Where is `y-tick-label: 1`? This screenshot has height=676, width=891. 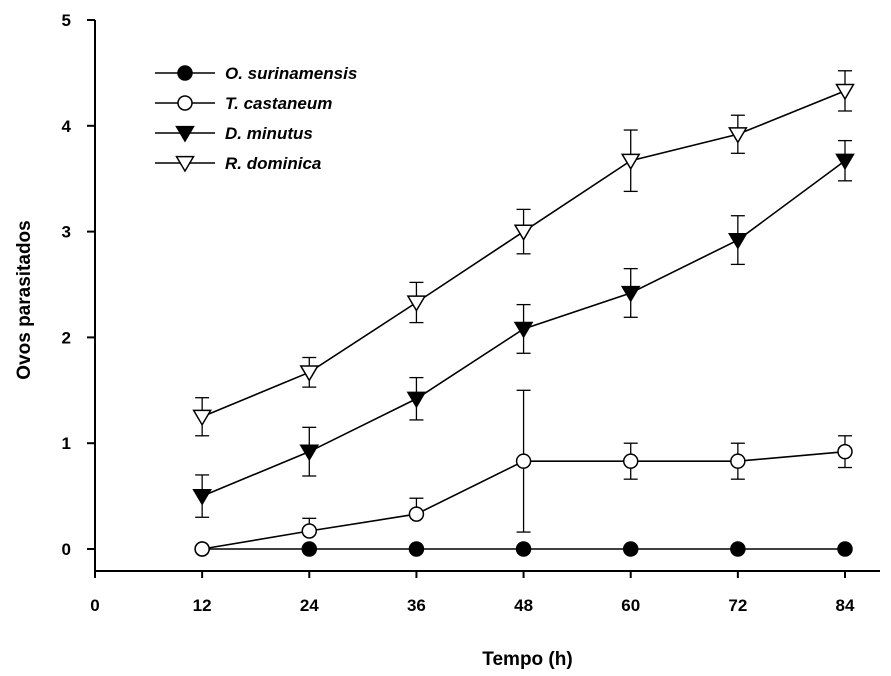
y-tick-label: 1 is located at coordinates (66, 443).